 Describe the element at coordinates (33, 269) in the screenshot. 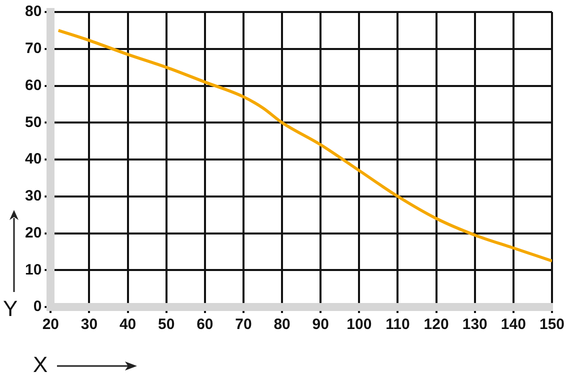

I see `y-tick-label: 10` at that location.